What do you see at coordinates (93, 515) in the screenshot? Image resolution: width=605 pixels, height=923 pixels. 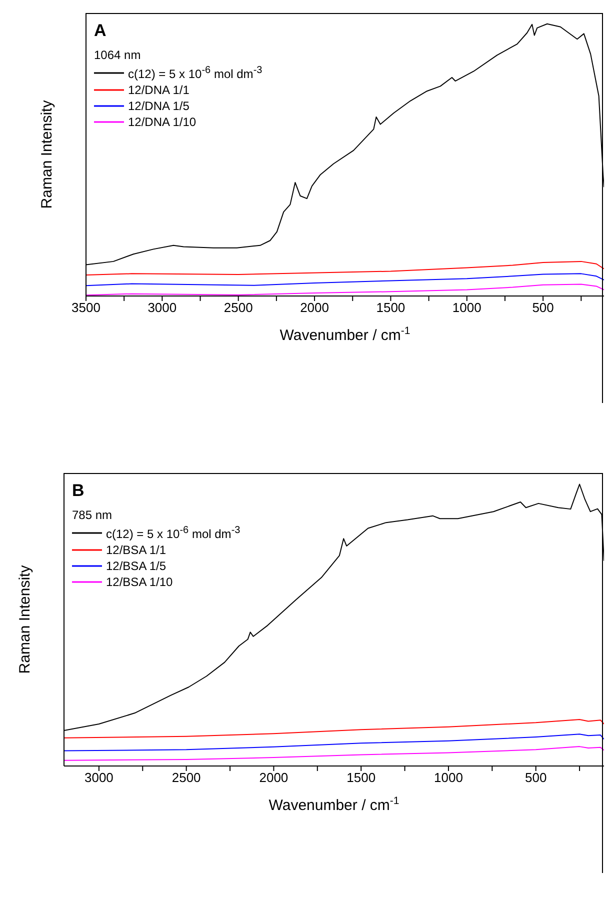 I see `legend-title: 785 nm` at bounding box center [93, 515].